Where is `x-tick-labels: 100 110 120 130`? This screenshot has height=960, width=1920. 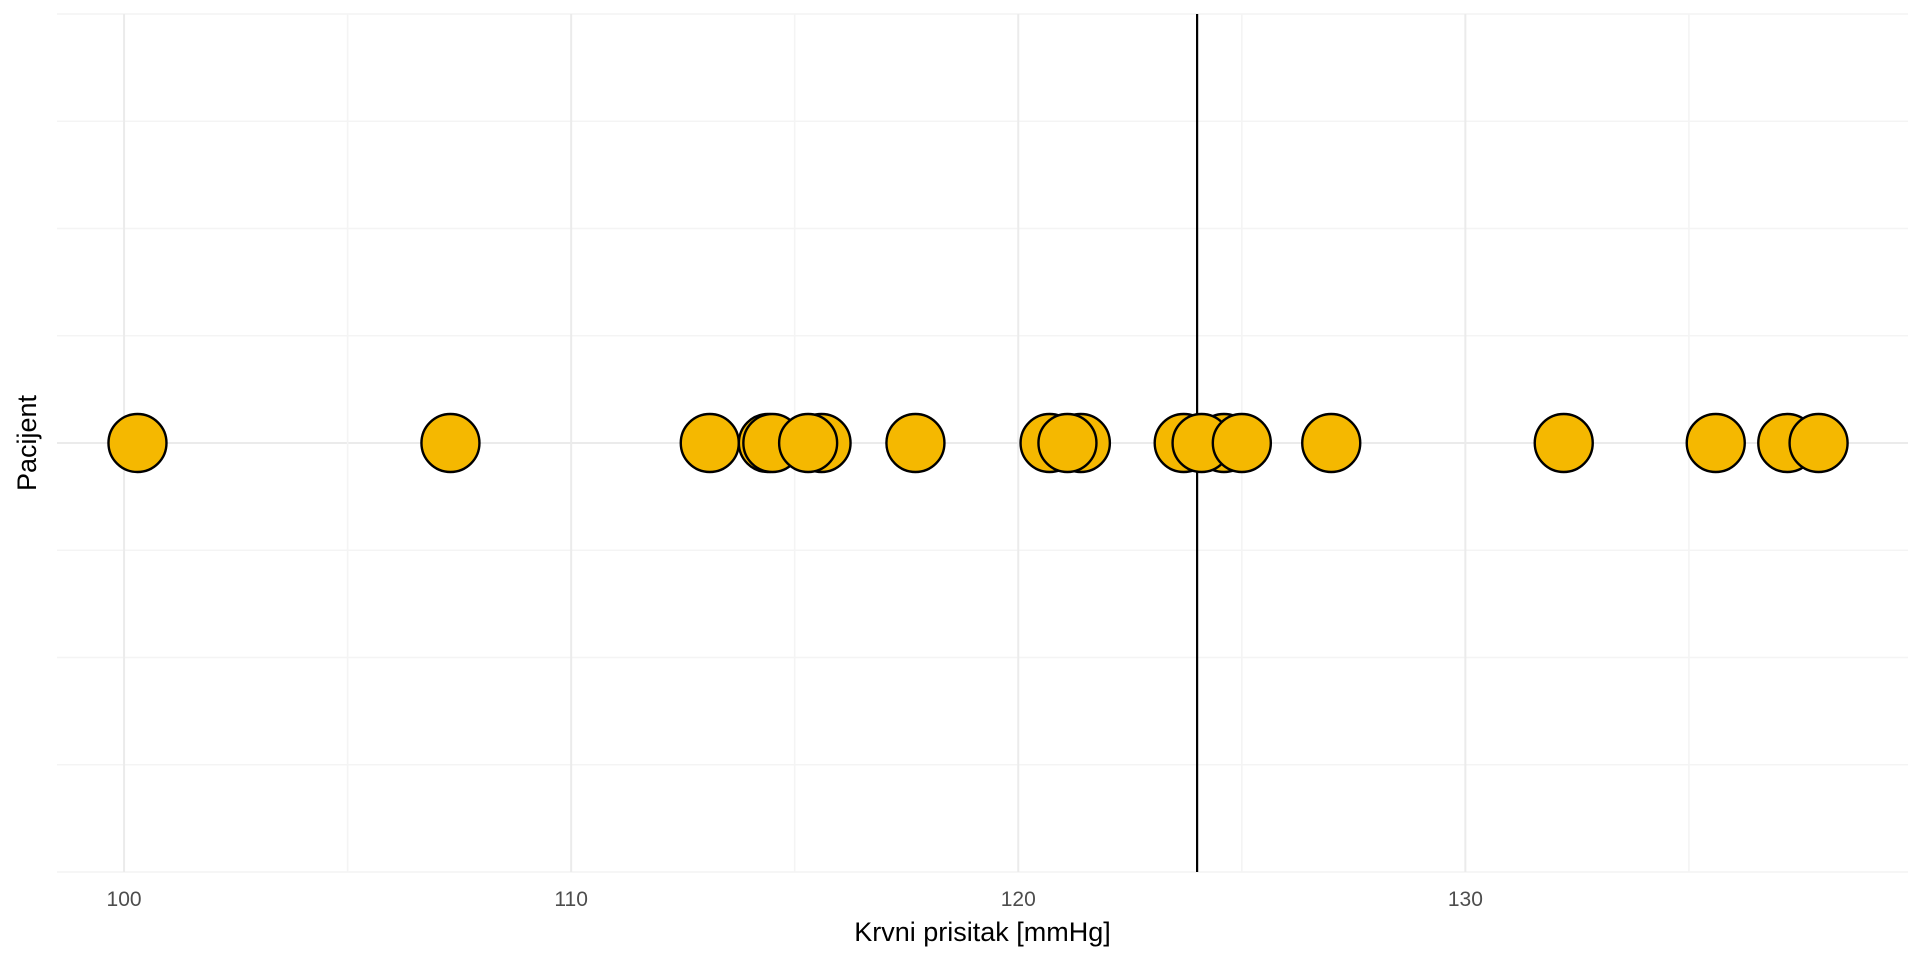 x-tick-labels: 100 110 120 130 is located at coordinates (795, 899).